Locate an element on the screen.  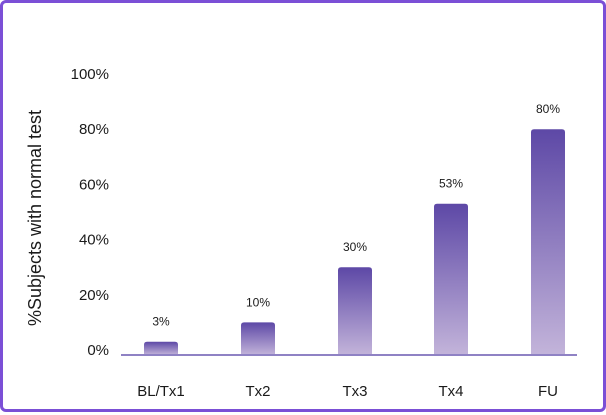
data-label: 53% is located at coordinates (451, 184).